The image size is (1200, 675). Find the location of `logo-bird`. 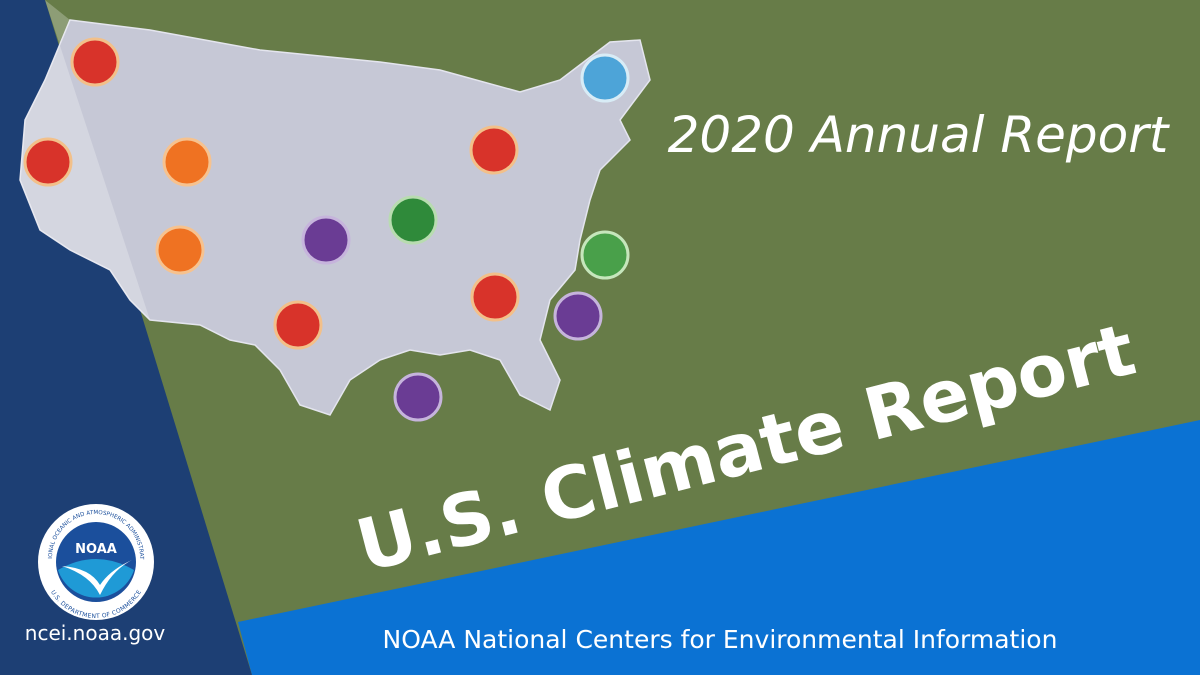

logo-bird is located at coordinates (97, 577).